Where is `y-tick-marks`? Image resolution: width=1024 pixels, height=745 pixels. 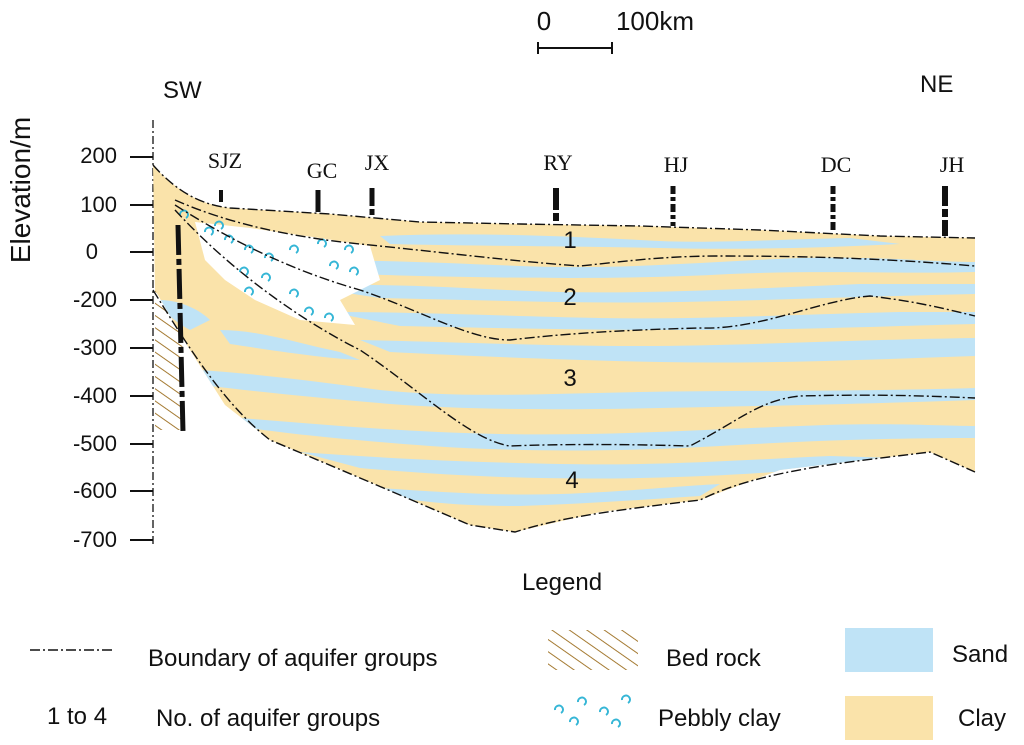
y-tick-marks is located at coordinates (141, 348).